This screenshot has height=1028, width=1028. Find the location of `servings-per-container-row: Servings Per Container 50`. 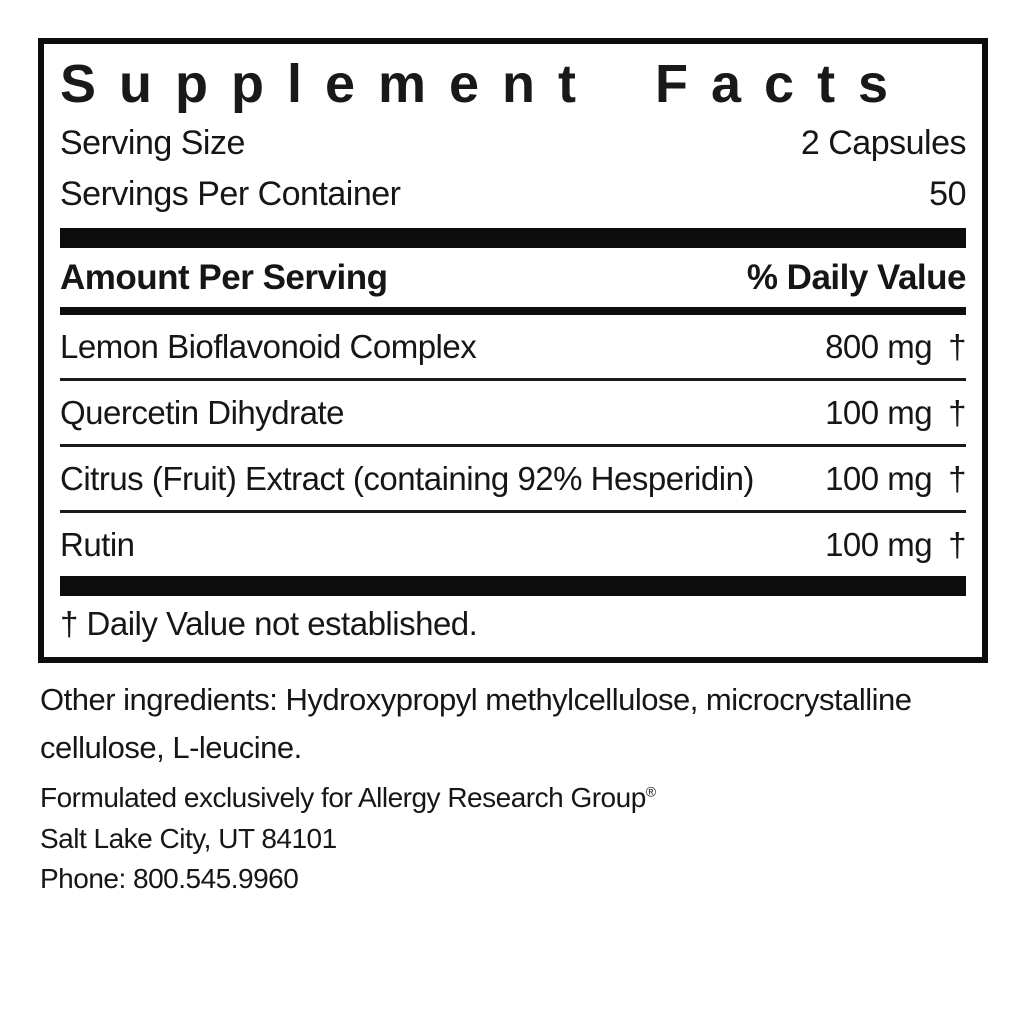

servings-per-container-row: Servings Per Container 50 is located at coordinates (513, 194).